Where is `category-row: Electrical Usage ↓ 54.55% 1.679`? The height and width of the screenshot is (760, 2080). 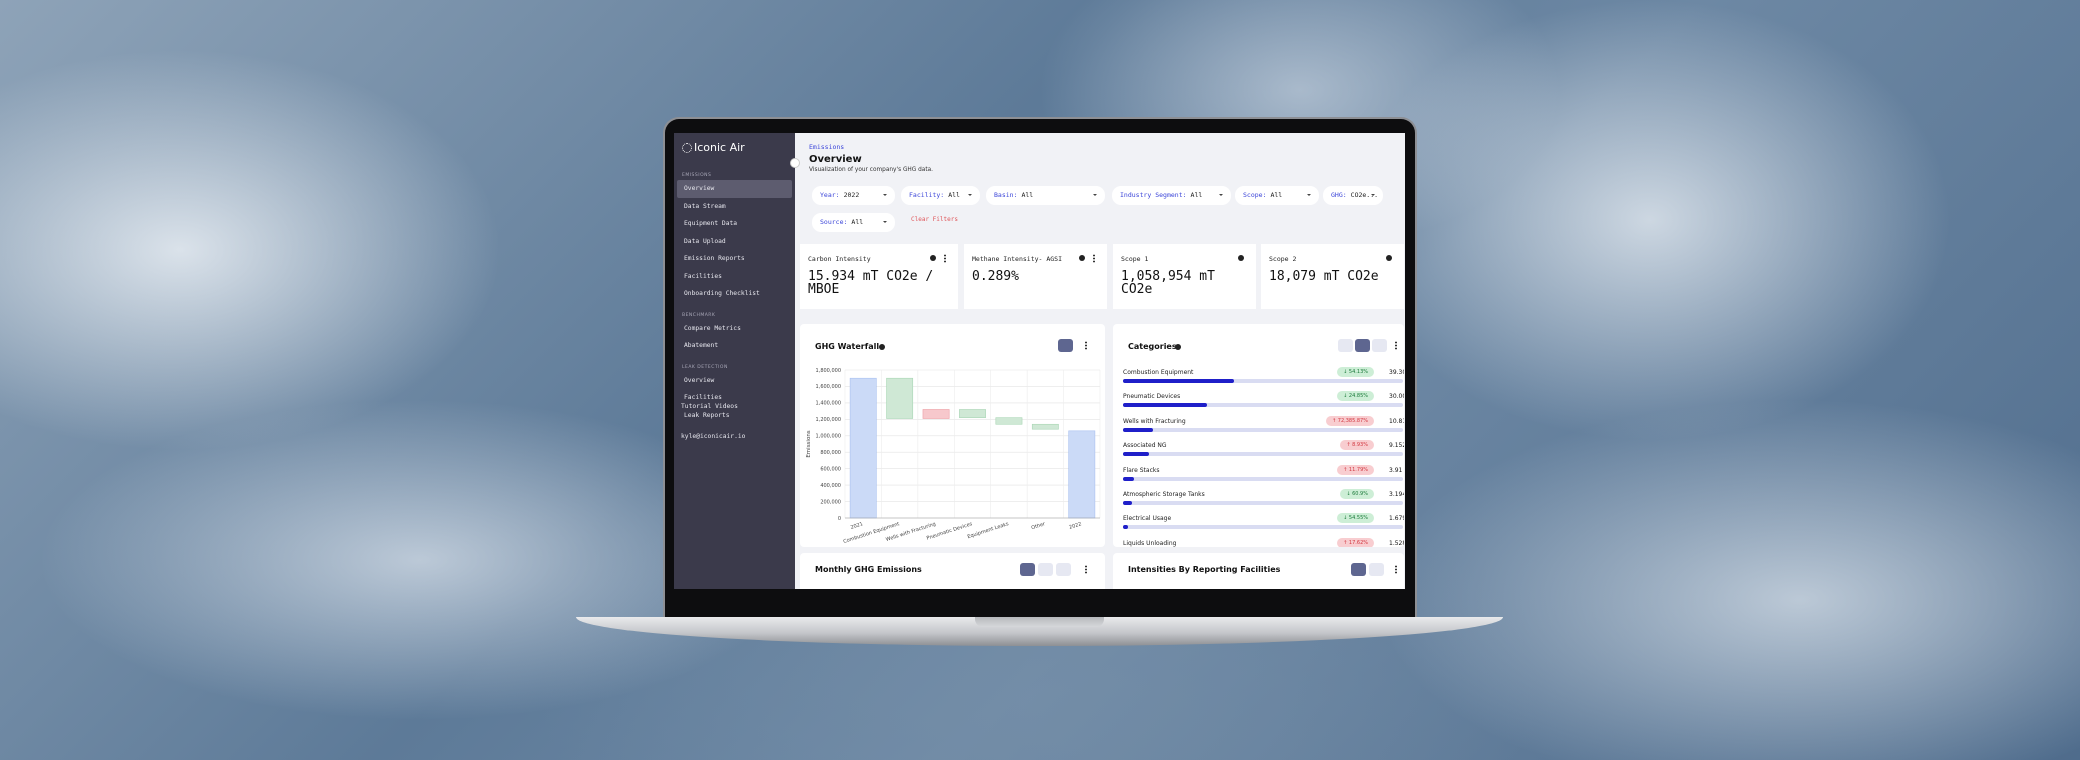
category-row: Electrical Usage ↓ 54.55% 1.679 is located at coordinates (1263, 525).